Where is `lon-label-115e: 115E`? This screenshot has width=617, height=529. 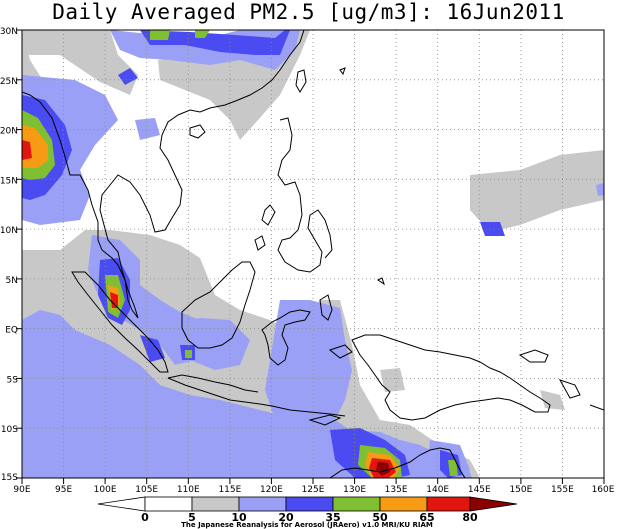 lon-label-115e: 115E is located at coordinates (229, 490).